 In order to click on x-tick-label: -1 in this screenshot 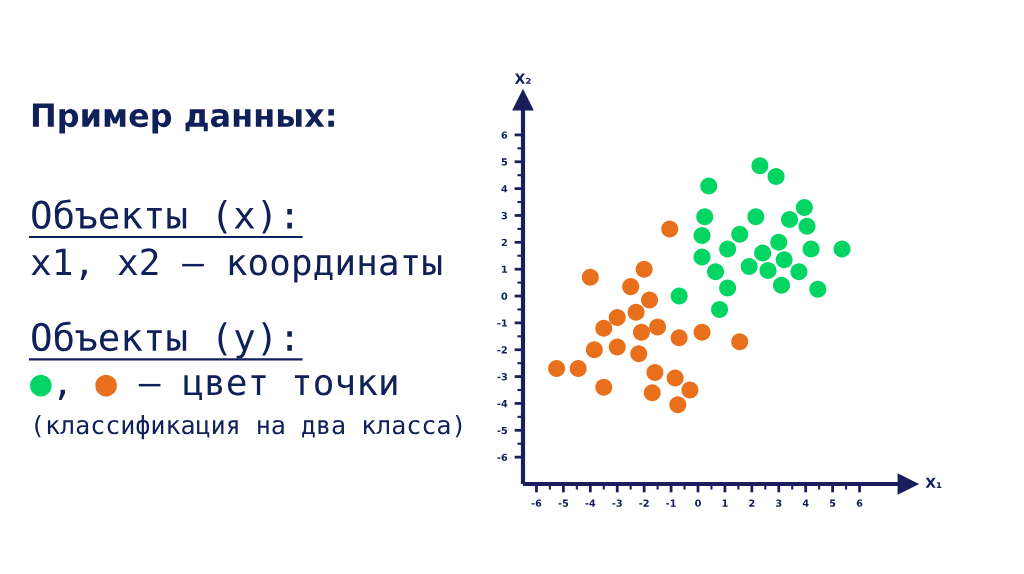, I will do `click(671, 503)`.